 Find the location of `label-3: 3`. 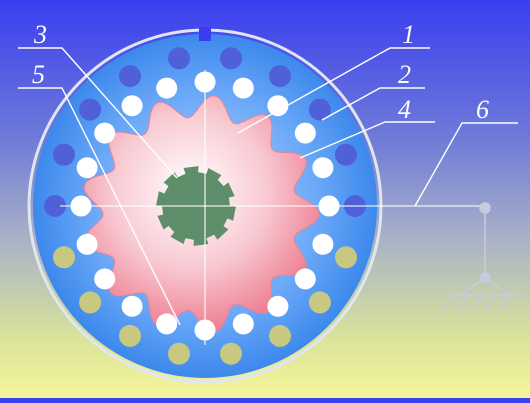

label-3: 3 is located at coordinates (40, 34).